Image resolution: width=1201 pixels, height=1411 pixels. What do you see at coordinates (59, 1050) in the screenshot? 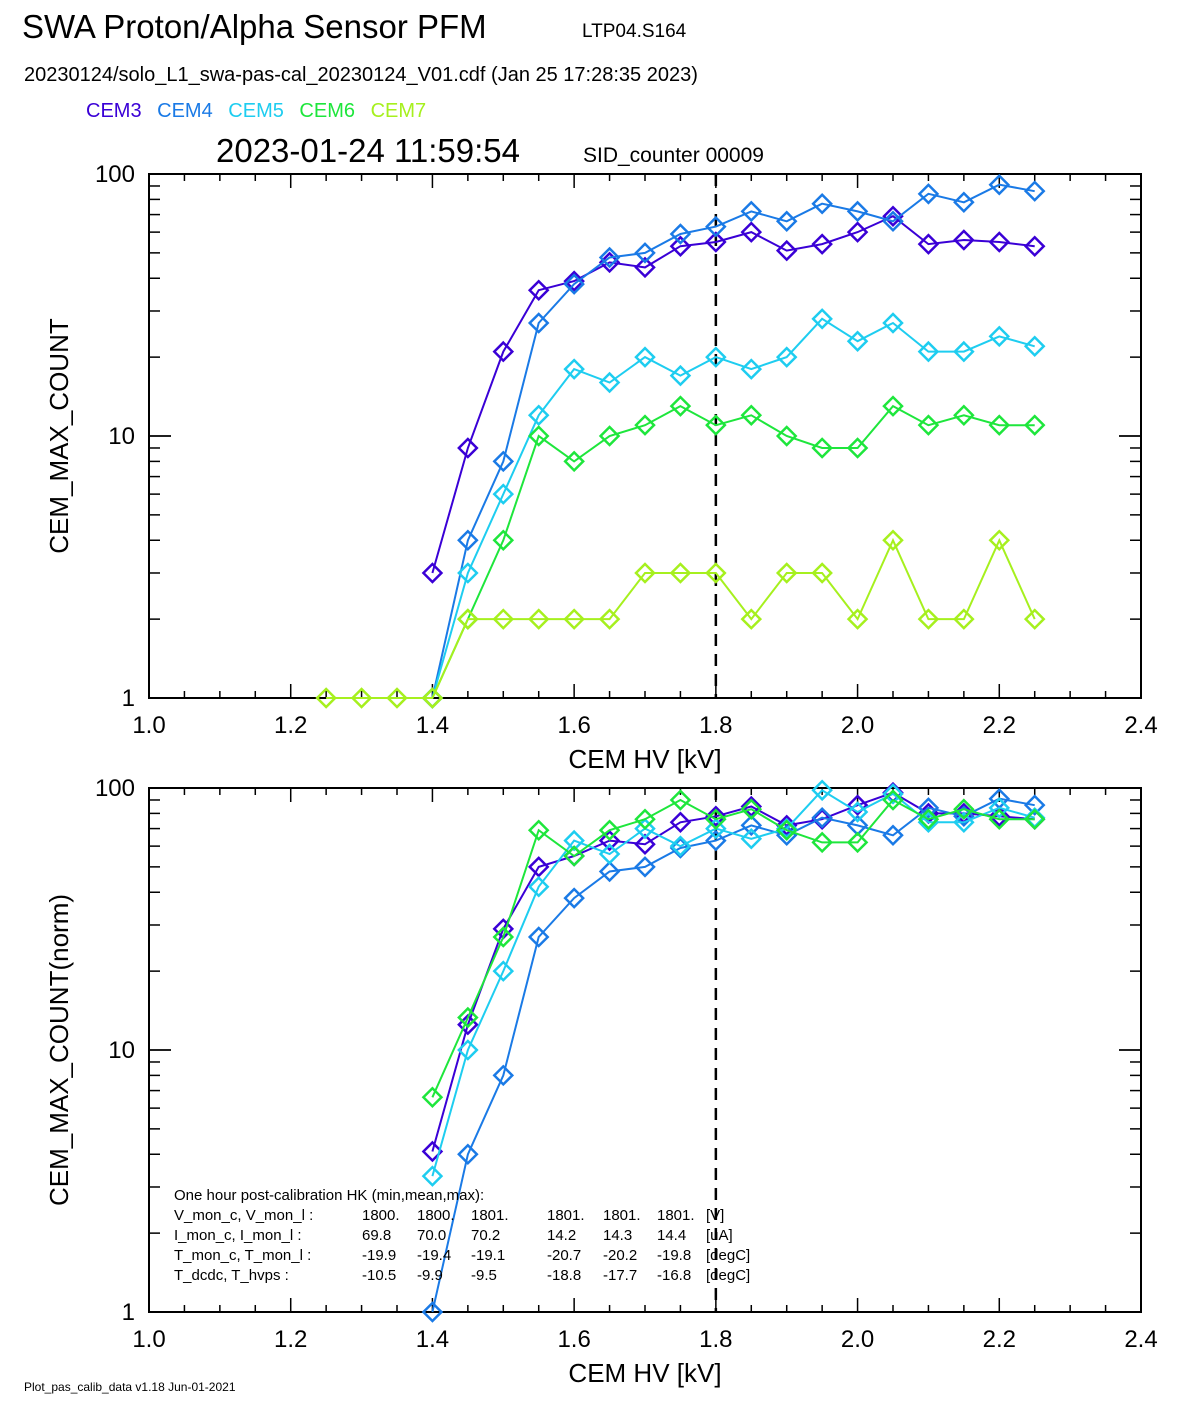
I see `y-axis-label: CEM_MAX_COUNT(norm)` at bounding box center [59, 1050].